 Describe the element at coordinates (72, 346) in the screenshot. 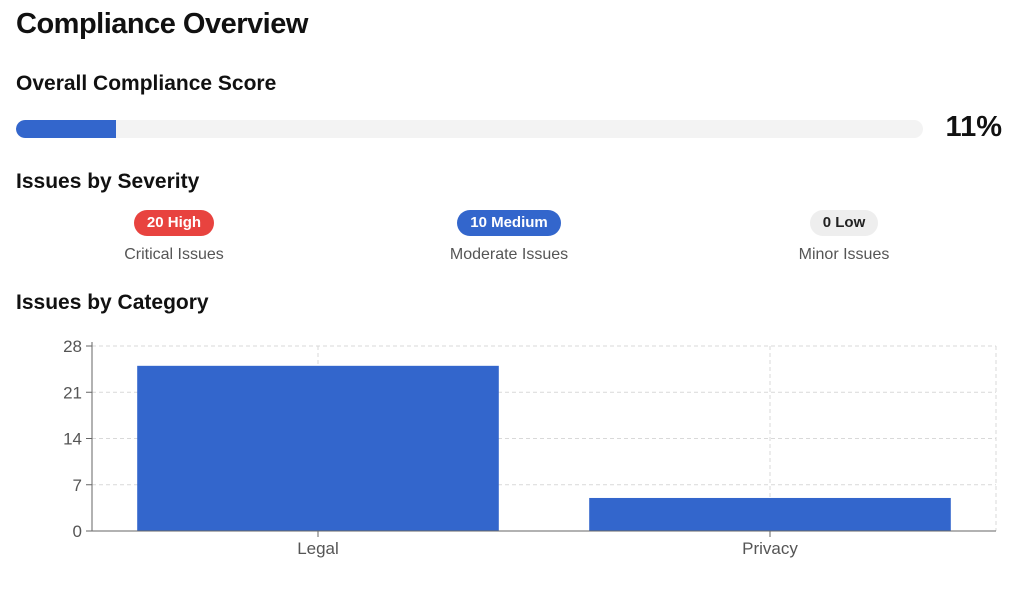

I see `y-tick-label: 28` at that location.